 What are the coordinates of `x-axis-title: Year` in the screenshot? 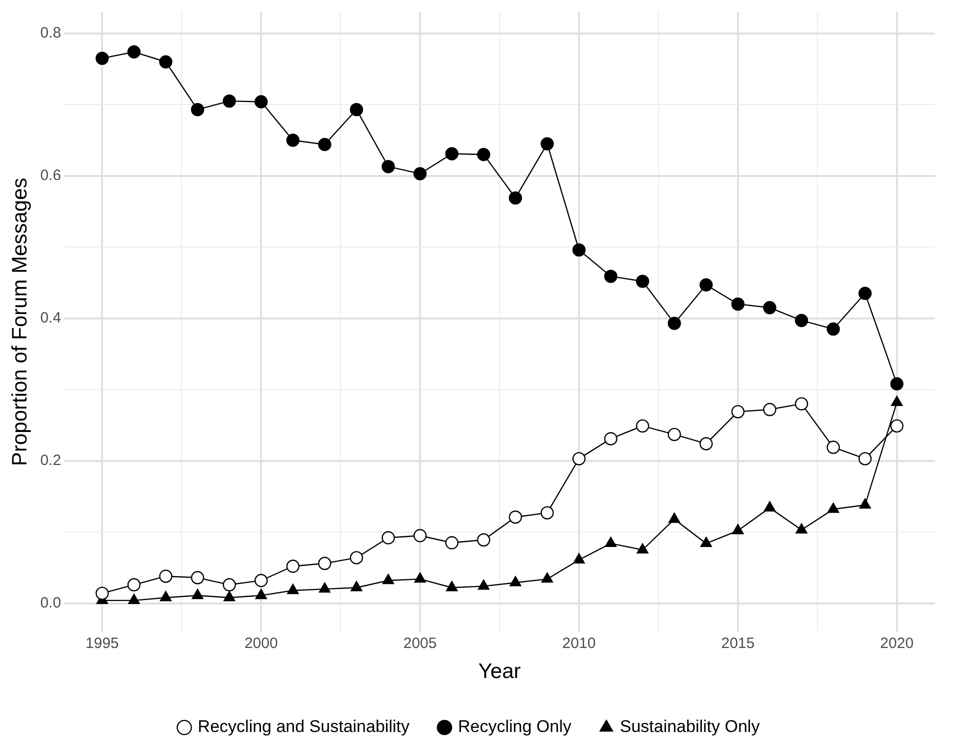 It's located at (499, 672).